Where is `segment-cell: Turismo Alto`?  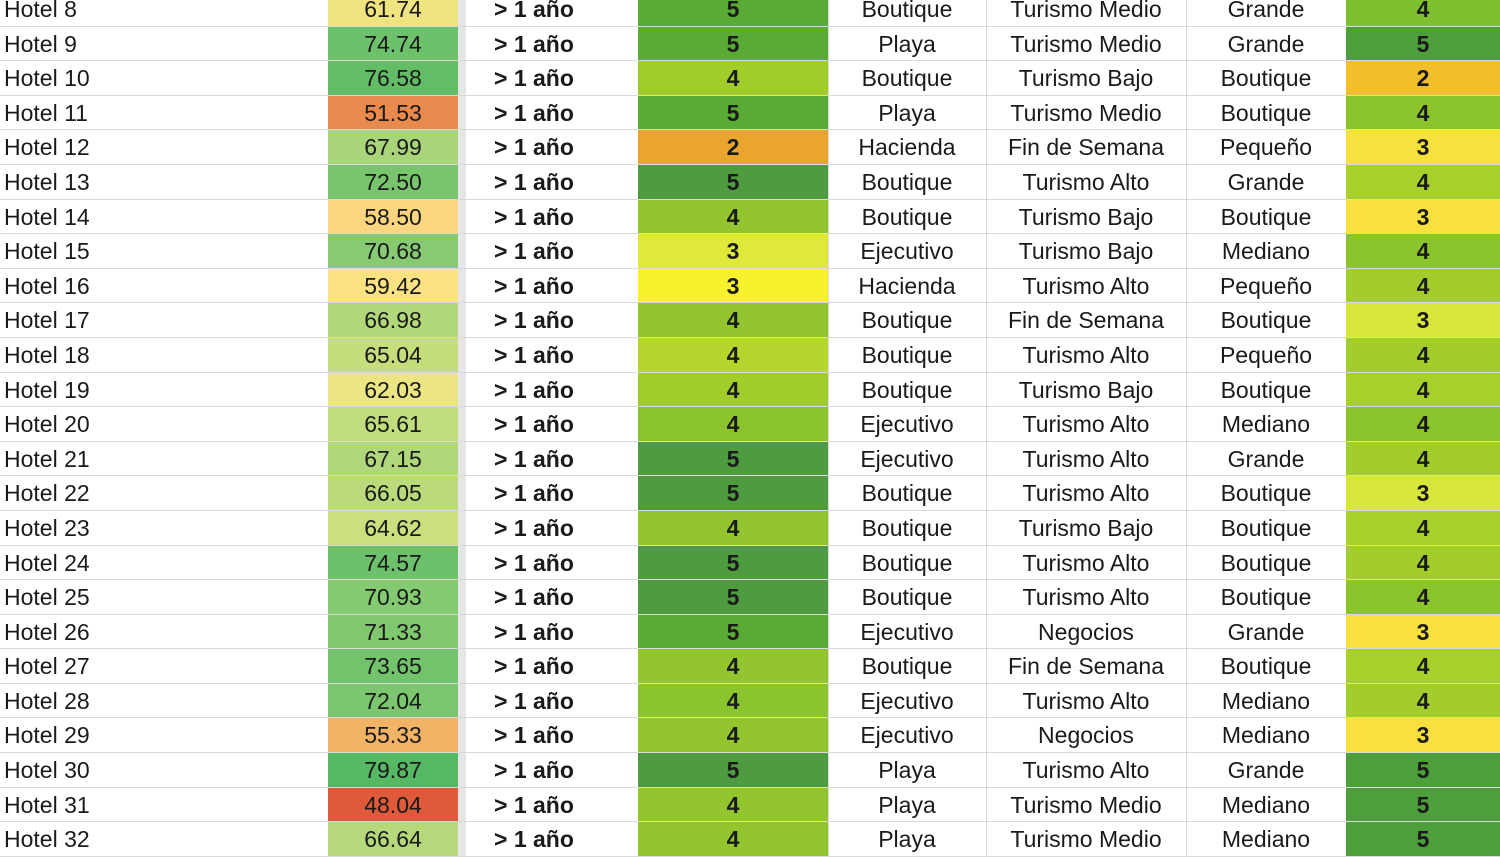
segment-cell: Turismo Alto is located at coordinates (1086, 562).